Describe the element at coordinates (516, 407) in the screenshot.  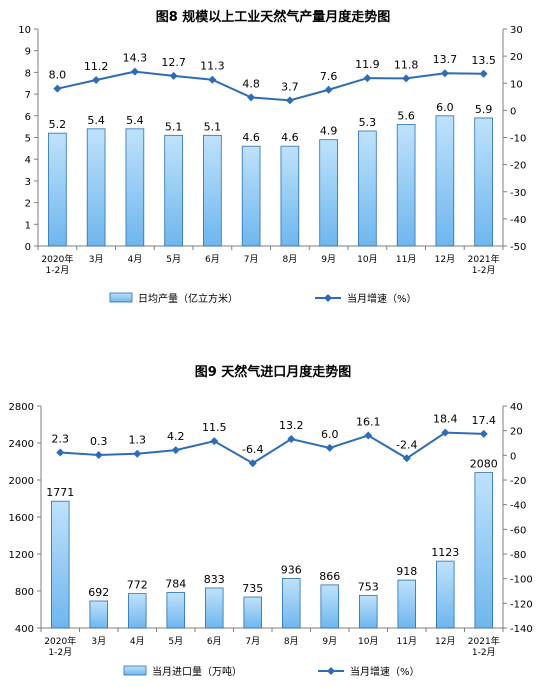
I see `y-tick-label-right: 40` at that location.